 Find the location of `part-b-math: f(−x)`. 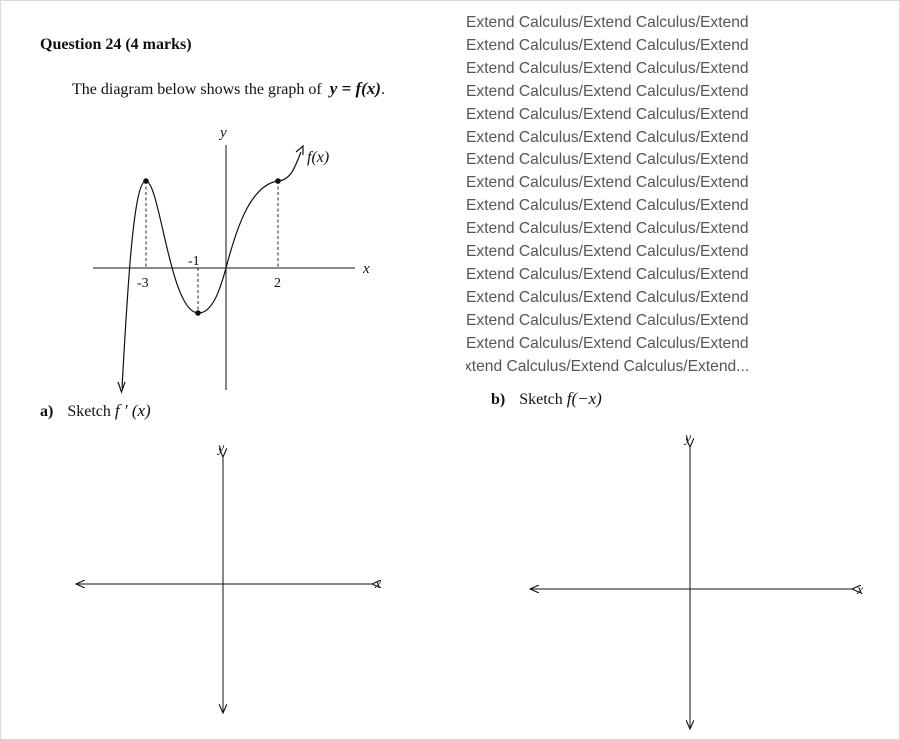

part-b-math: f(−x) is located at coordinates (584, 398).